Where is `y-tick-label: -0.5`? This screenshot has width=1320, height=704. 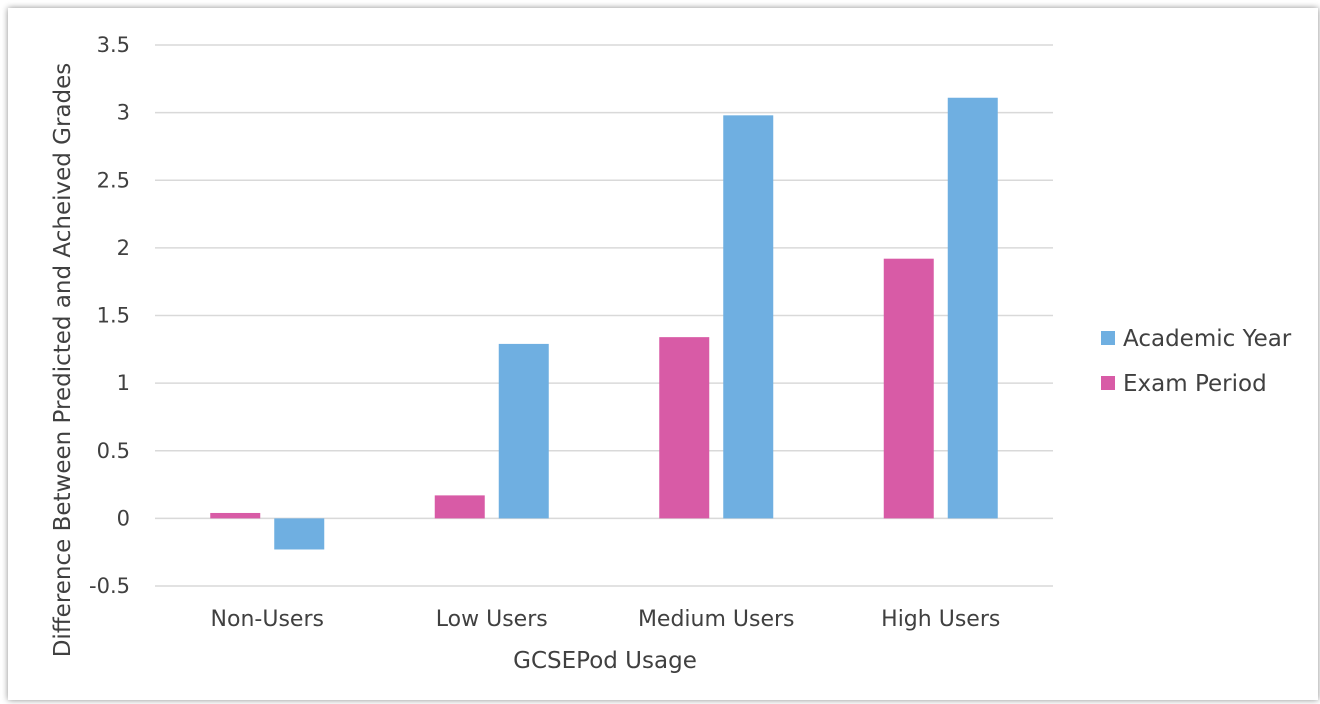
y-tick-label: -0.5 is located at coordinates (109, 586).